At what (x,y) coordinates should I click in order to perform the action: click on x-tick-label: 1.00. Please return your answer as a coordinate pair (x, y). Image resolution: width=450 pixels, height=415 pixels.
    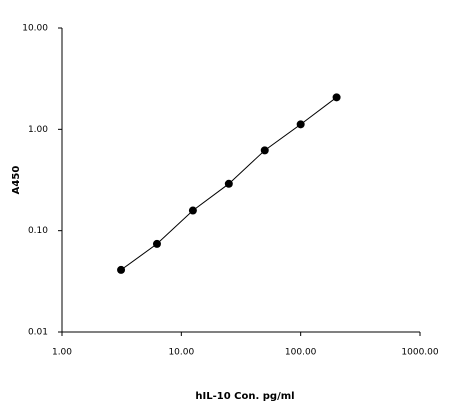
    Looking at the image, I should click on (62, 353).